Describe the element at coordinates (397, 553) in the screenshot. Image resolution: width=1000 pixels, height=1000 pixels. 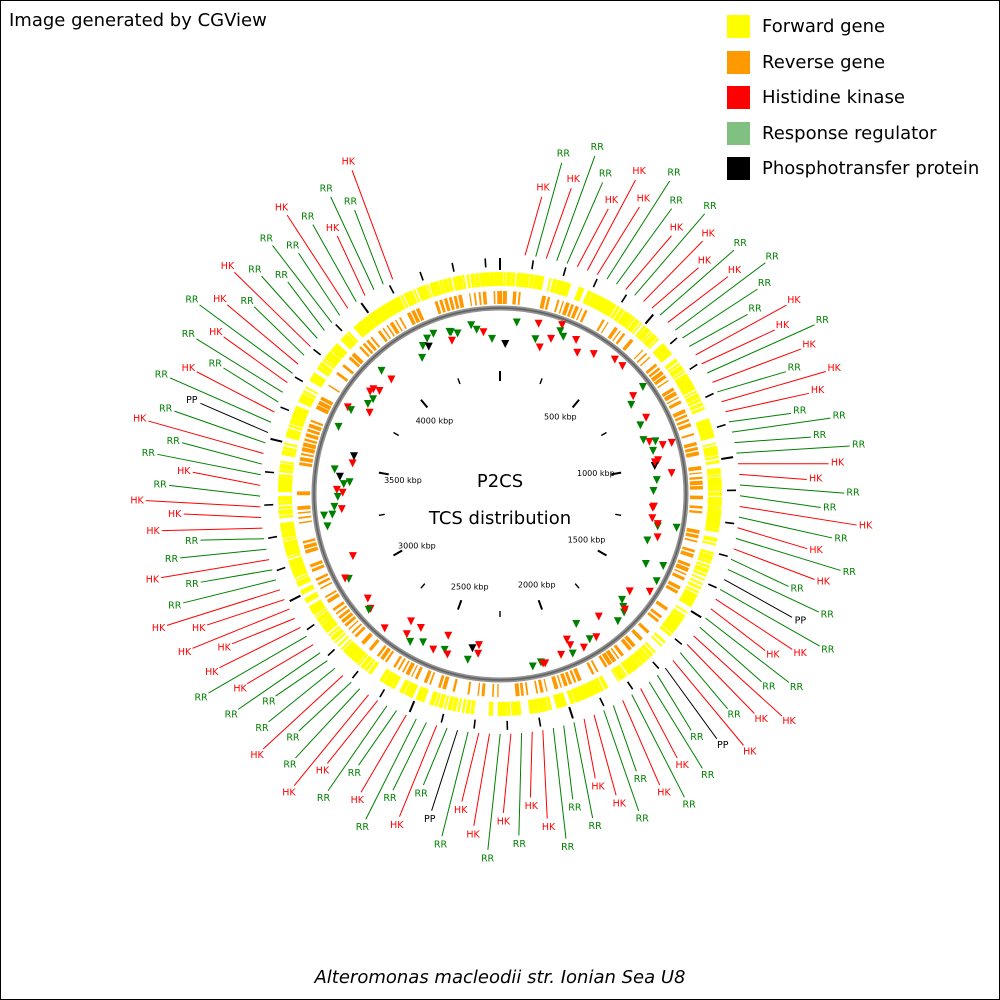
I see `inner-tick` at that location.